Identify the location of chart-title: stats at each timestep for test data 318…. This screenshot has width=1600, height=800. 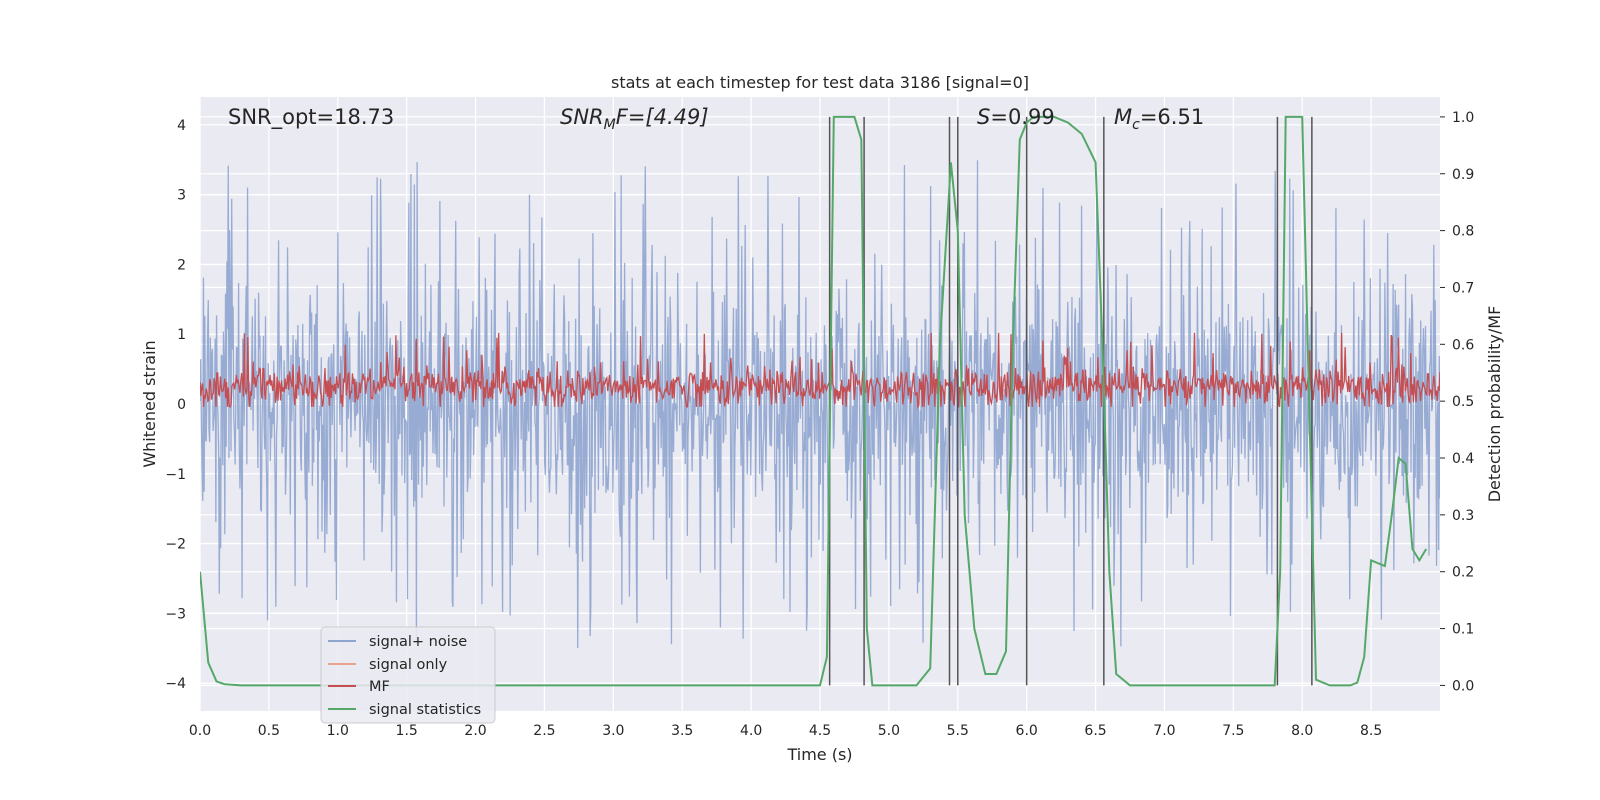
(820, 82).